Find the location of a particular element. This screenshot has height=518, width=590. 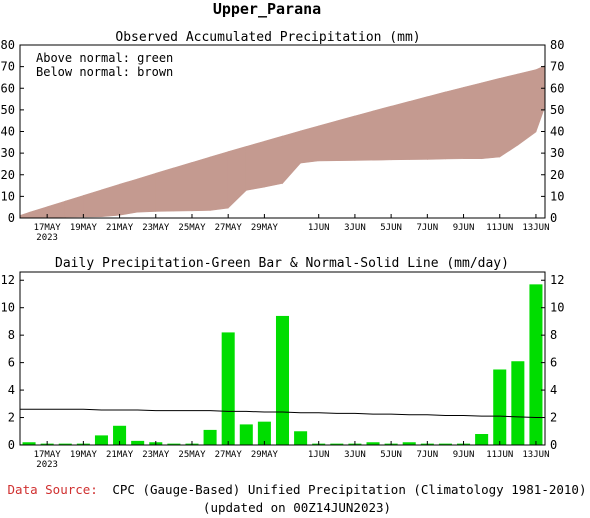

y-tick-label-right: 4 is located at coordinates (553, 390).